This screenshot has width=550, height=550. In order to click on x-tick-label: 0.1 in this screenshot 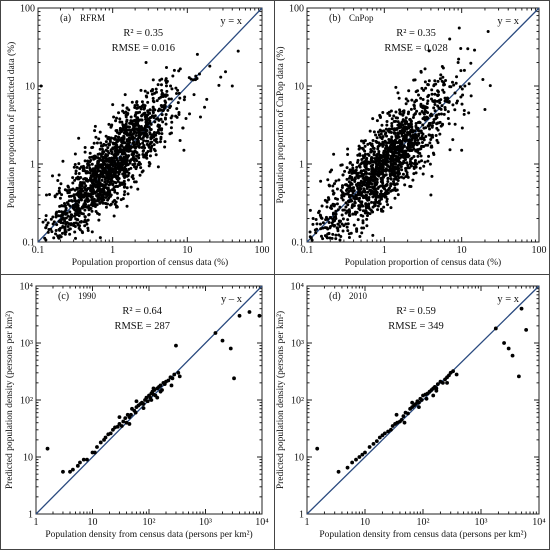, I will do `click(307, 250)`.